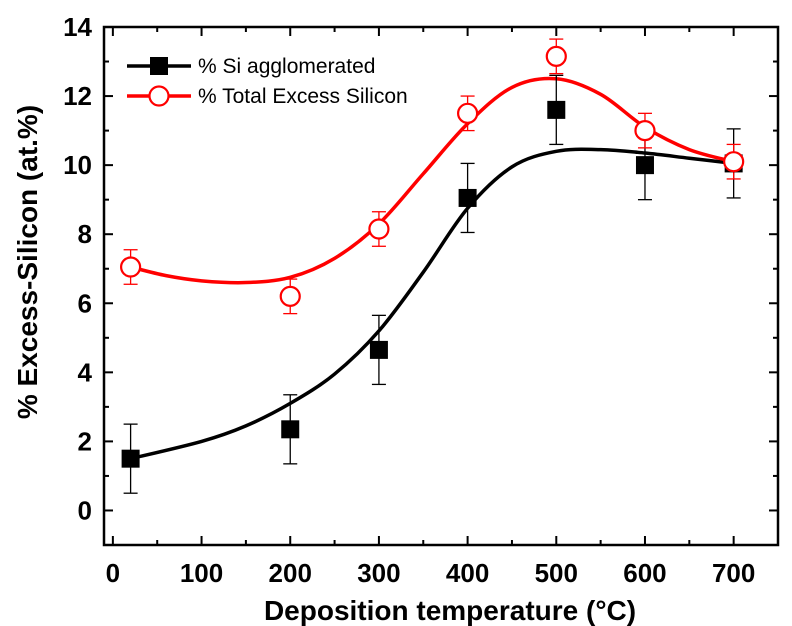 The height and width of the screenshot is (626, 792). I want to click on x-tick-label: 600, so click(644, 573).